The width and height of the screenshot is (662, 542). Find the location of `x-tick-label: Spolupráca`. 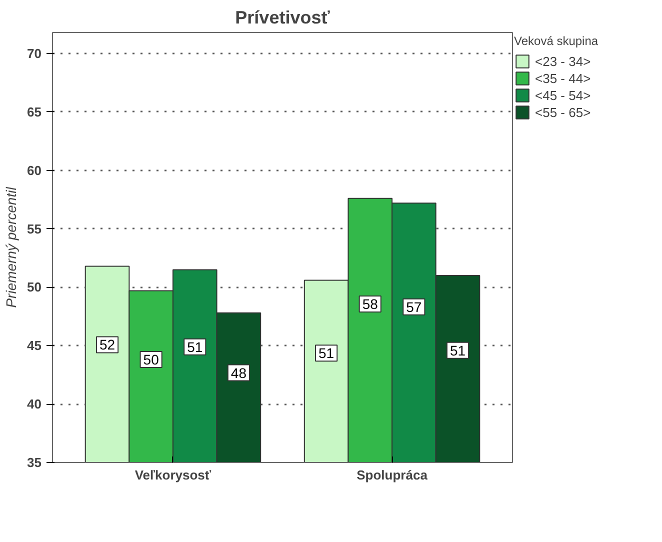

x-tick-label: Spolupráca is located at coordinates (392, 475).